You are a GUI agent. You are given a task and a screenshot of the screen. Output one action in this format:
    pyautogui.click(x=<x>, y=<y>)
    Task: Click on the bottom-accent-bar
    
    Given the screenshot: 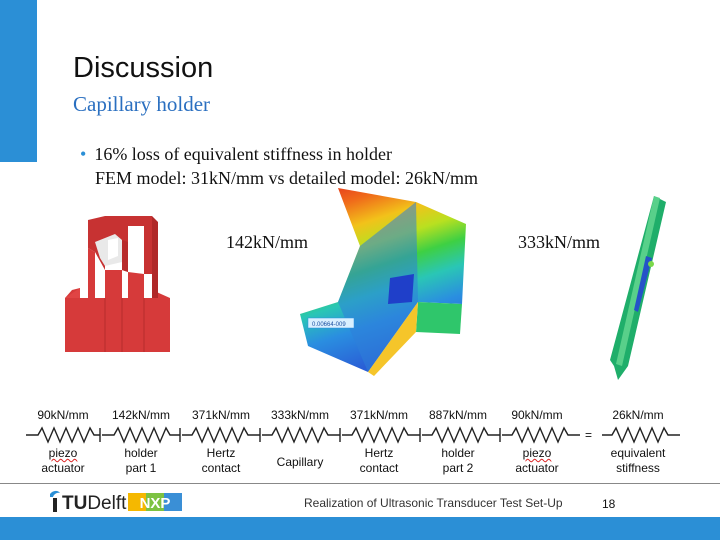 What is the action you would take?
    pyautogui.click(x=360, y=528)
    